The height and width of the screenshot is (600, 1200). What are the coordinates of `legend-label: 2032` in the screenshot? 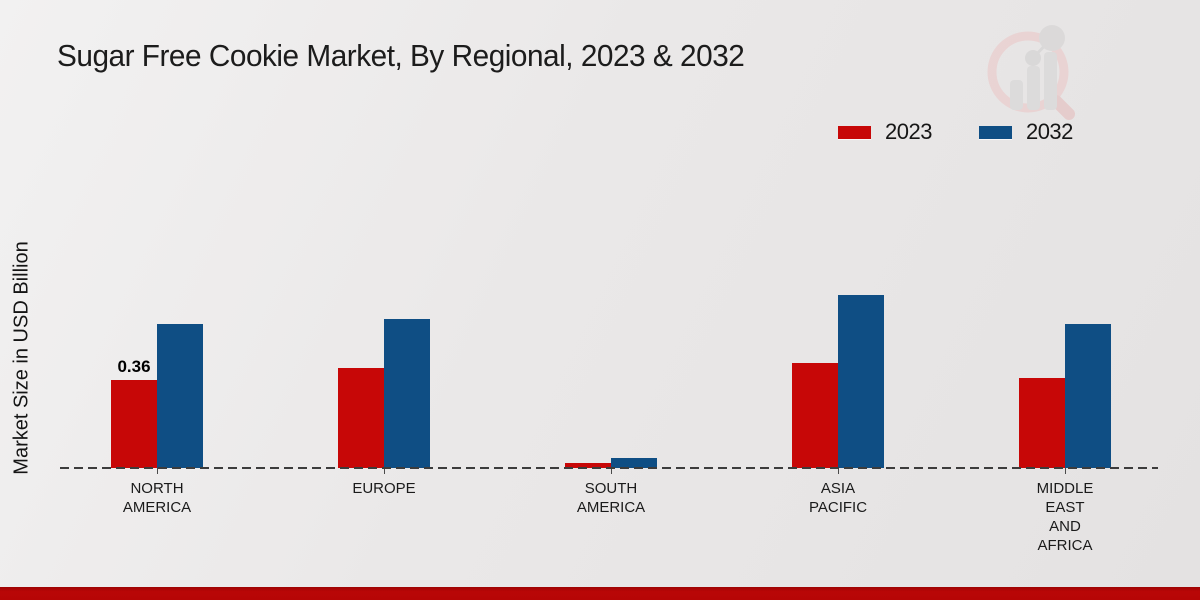 It's located at (1049, 131).